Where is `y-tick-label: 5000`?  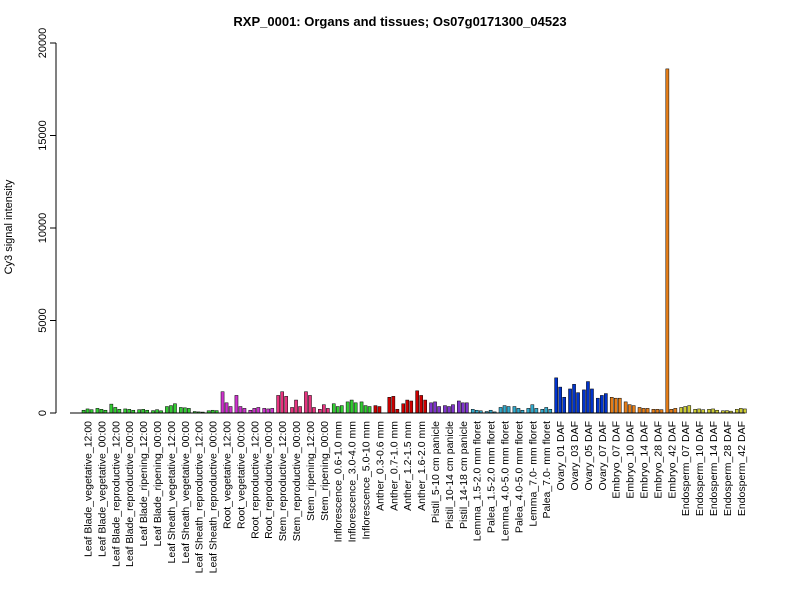
y-tick-label: 5000 is located at coordinates (43, 320).